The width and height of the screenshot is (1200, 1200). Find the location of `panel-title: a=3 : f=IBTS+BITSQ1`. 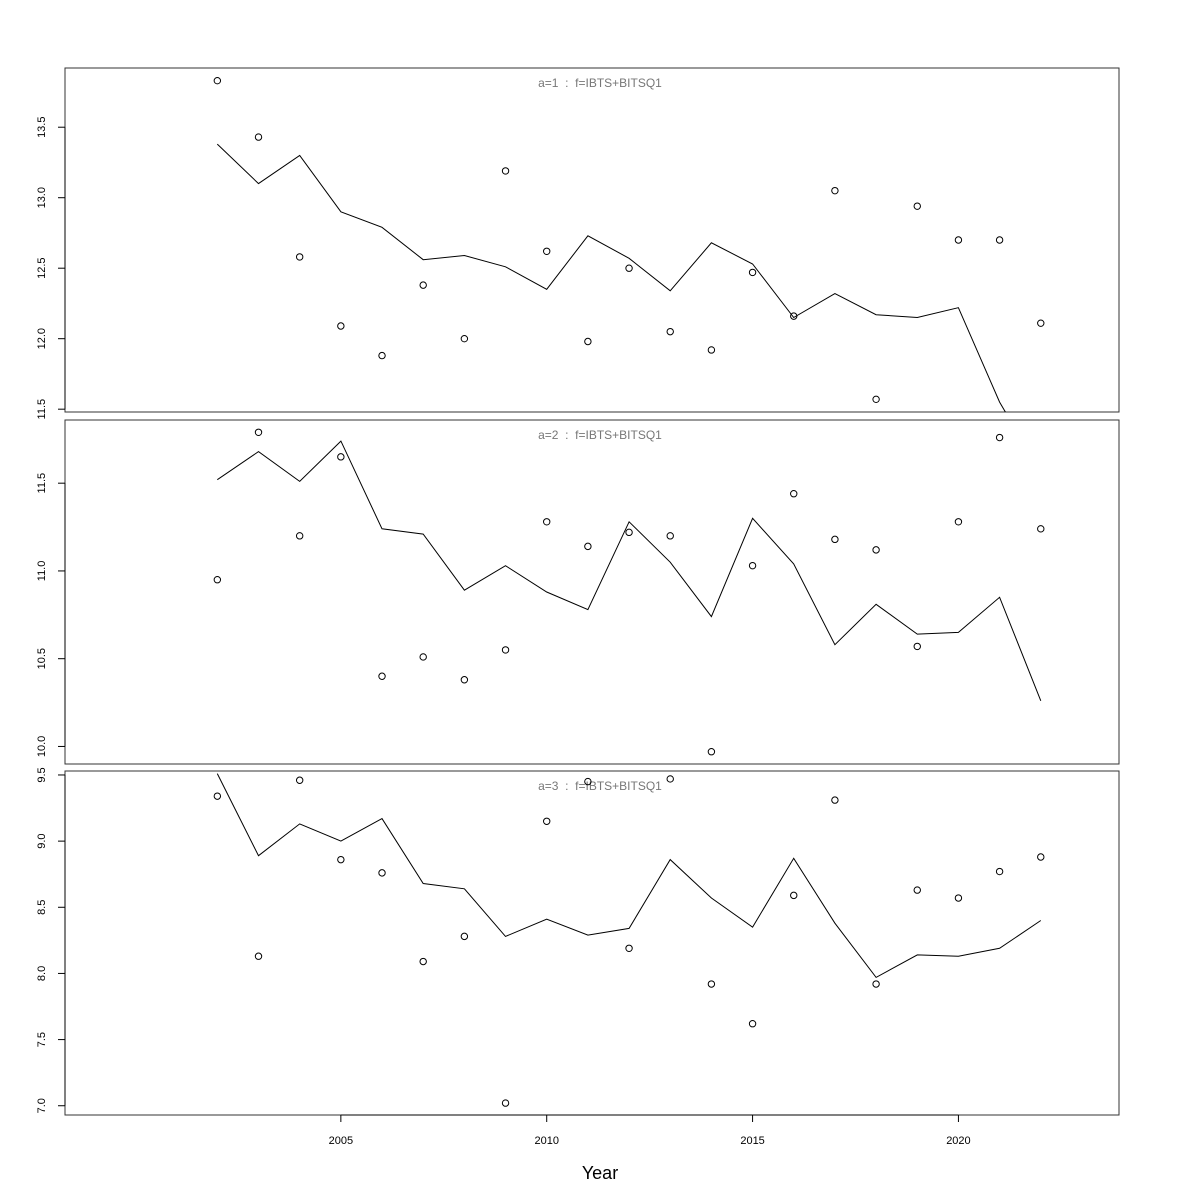

panel-title: a=3 : f=IBTS+BITSQ1 is located at coordinates (600, 786).